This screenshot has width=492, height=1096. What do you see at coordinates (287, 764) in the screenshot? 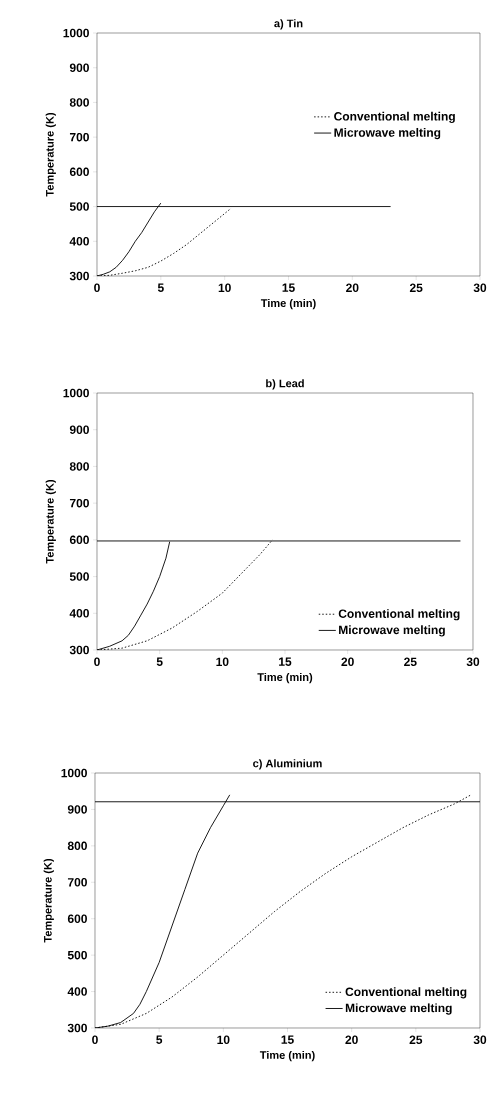
I see `chart-title: c) Aluminium` at bounding box center [287, 764].